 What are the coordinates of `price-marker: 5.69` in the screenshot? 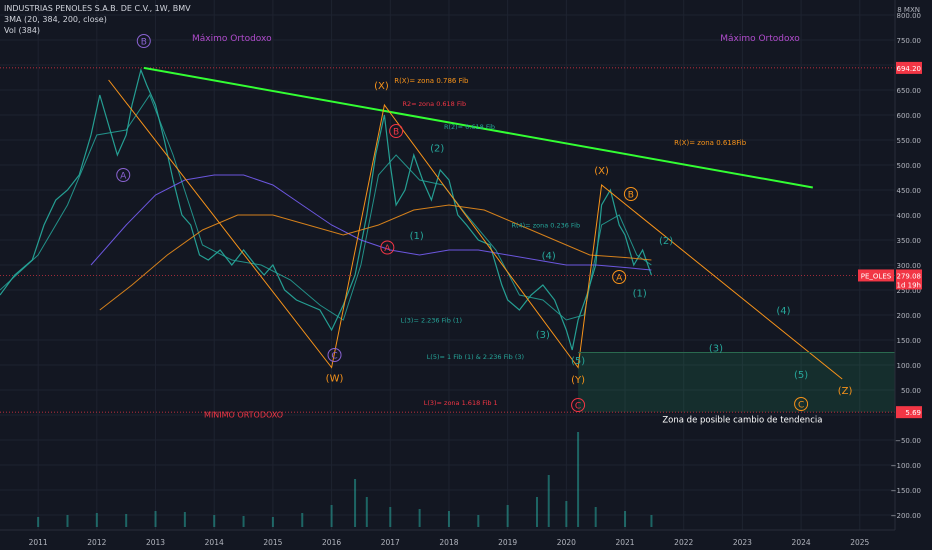 It's located at (909, 412).